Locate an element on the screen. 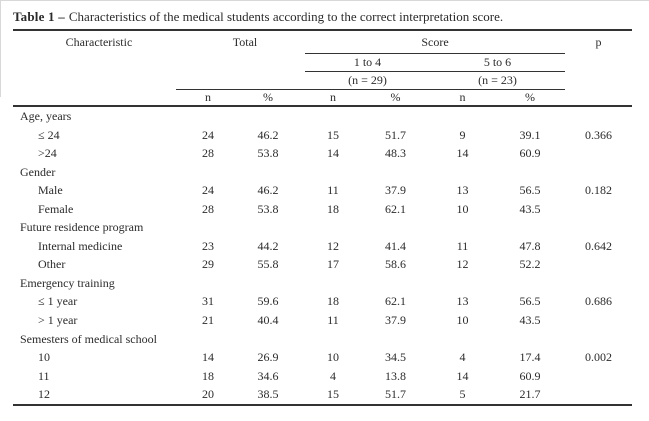 This screenshot has width=649, height=421. cell-total-n: 23 is located at coordinates (208, 245).